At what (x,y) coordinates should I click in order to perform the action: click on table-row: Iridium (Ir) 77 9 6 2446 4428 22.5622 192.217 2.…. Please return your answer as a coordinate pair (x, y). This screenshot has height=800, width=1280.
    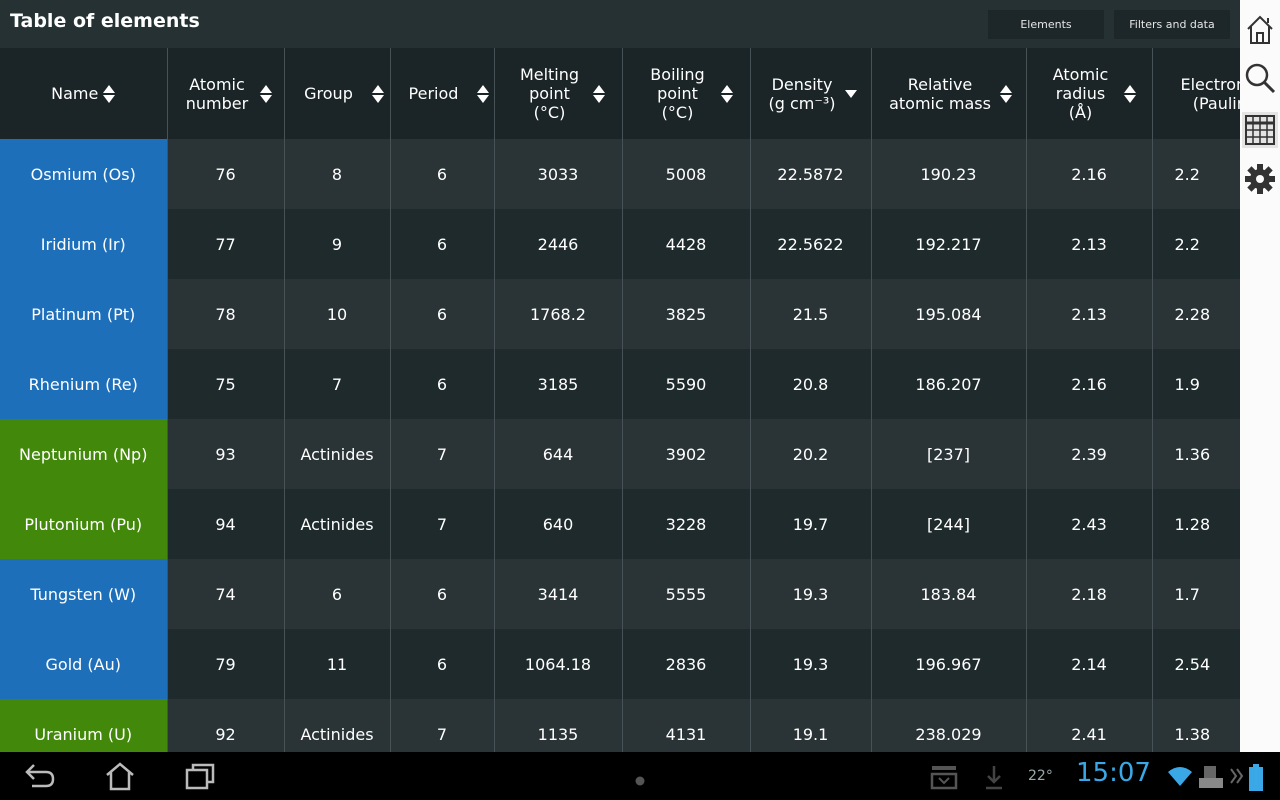
    Looking at the image, I should click on (620, 244).